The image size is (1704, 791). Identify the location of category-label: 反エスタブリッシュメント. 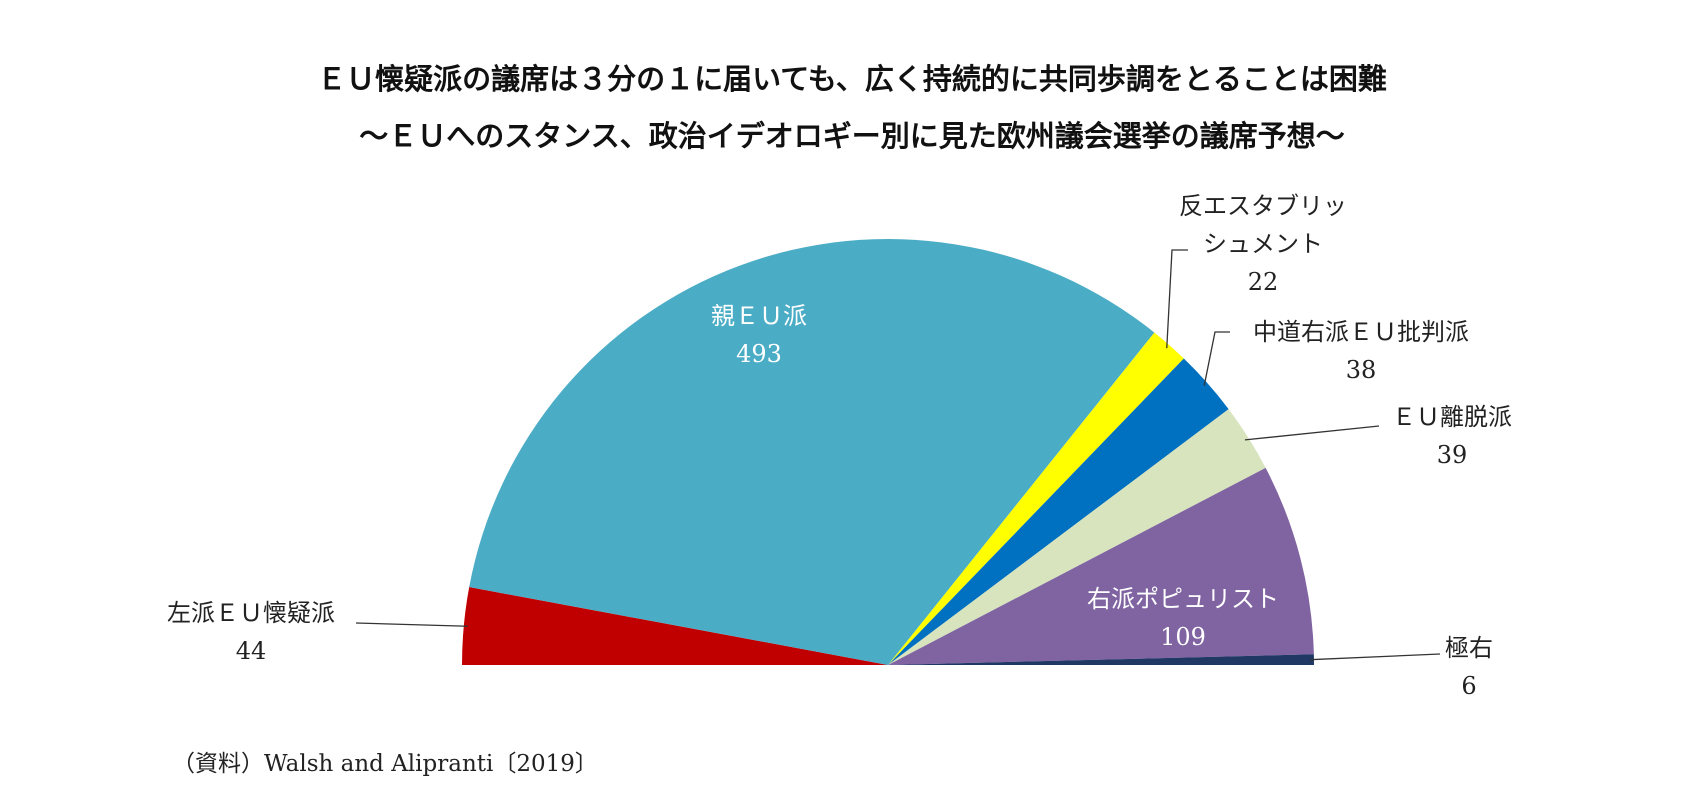
(1263, 225).